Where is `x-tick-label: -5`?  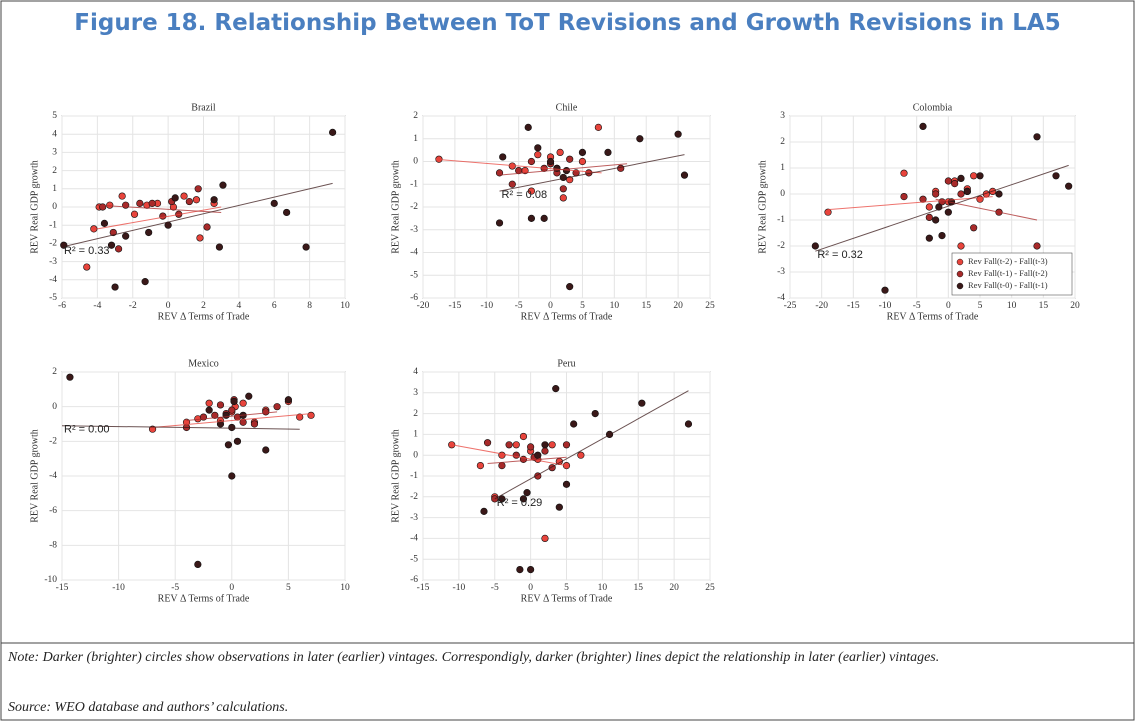
x-tick-label: -5 is located at coordinates (917, 306).